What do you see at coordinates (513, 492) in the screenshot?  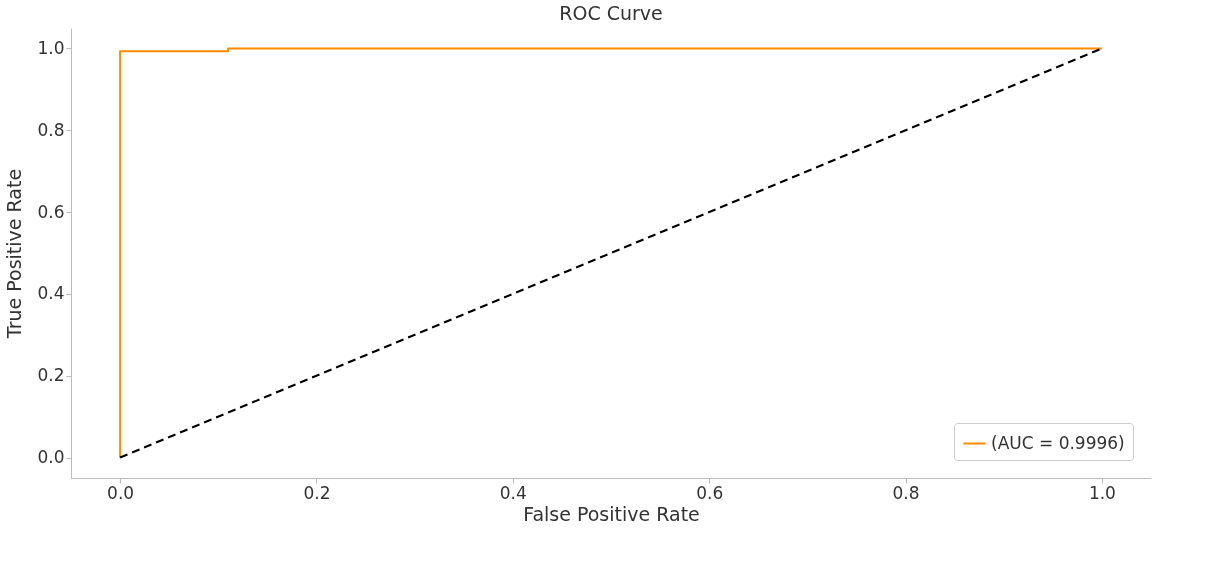 I see `x-tick-label: 0.4` at bounding box center [513, 492].